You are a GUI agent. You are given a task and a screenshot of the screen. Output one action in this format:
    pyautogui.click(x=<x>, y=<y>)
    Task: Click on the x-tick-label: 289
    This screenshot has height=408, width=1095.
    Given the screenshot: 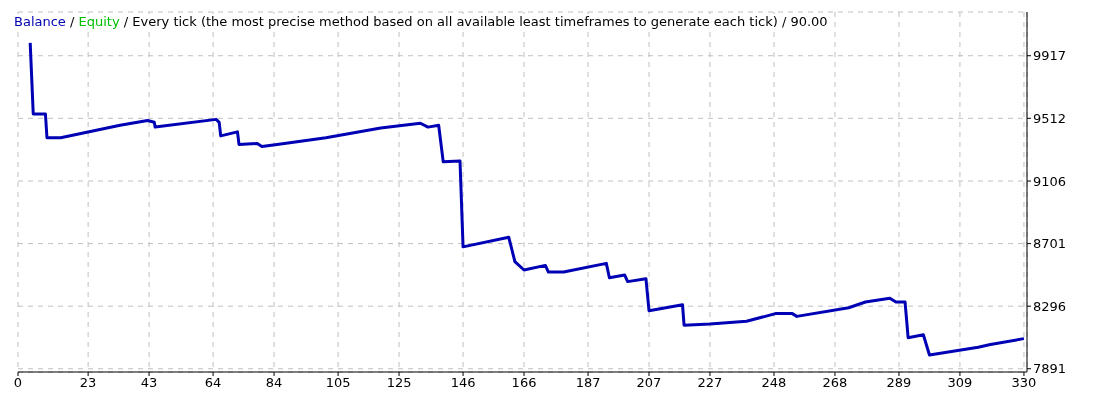 What is the action you would take?
    pyautogui.click(x=899, y=383)
    